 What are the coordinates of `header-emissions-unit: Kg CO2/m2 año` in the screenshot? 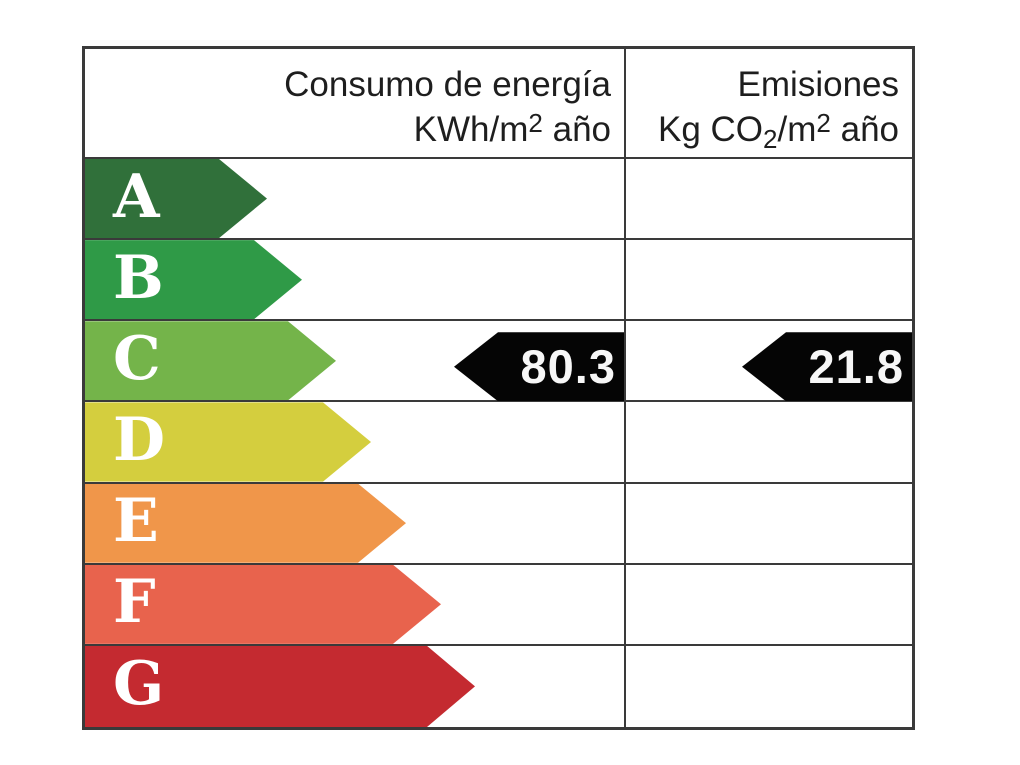 It's located at (778, 131).